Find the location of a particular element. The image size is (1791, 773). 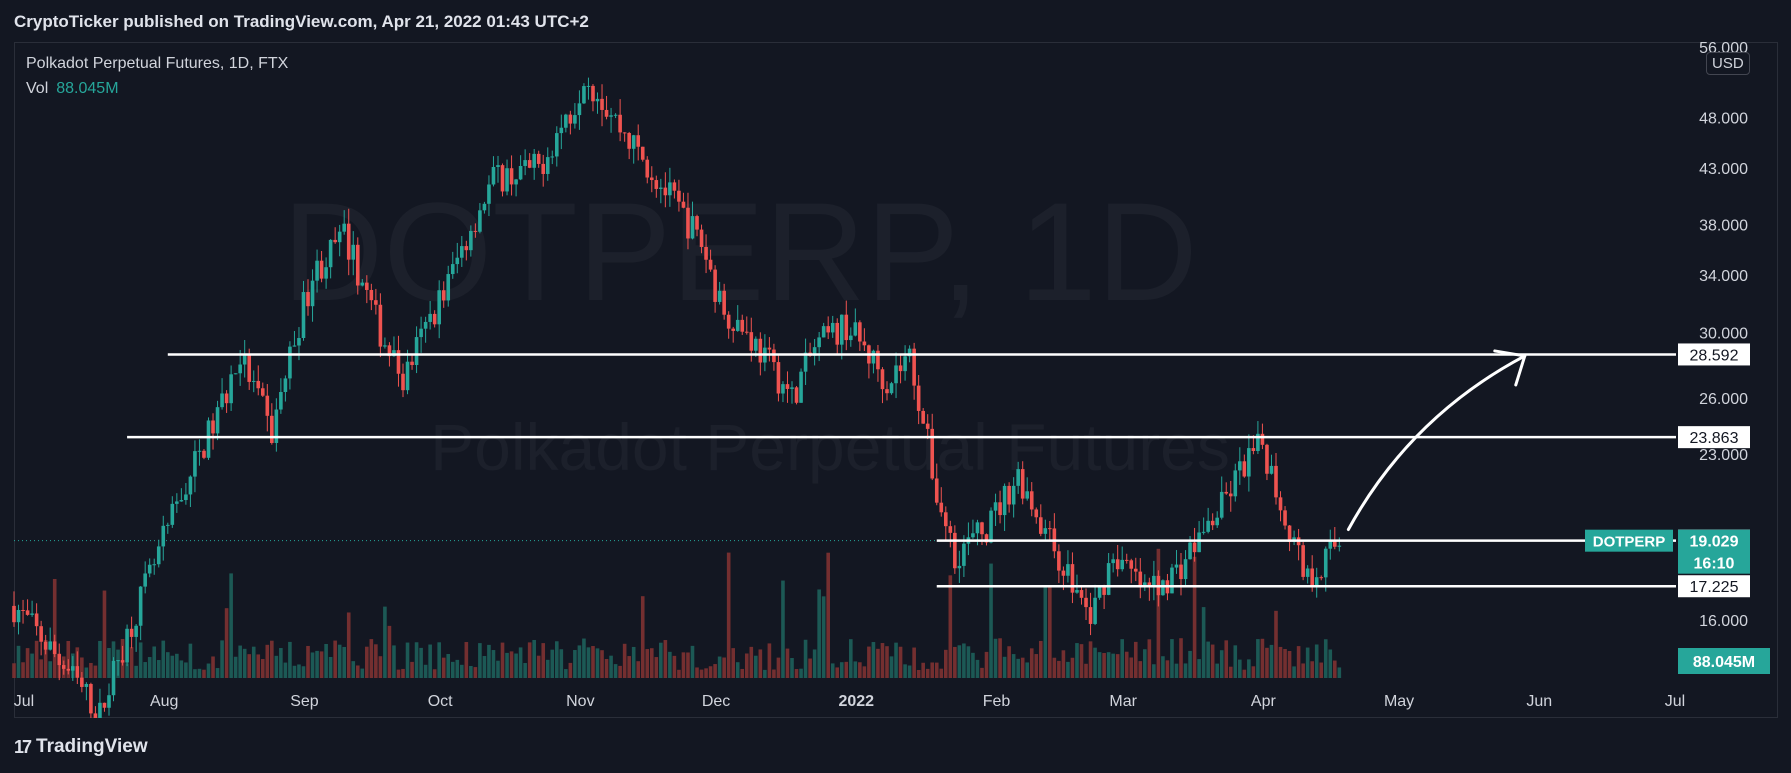

tradingview-logo: 17 TradingView is located at coordinates (81, 747).